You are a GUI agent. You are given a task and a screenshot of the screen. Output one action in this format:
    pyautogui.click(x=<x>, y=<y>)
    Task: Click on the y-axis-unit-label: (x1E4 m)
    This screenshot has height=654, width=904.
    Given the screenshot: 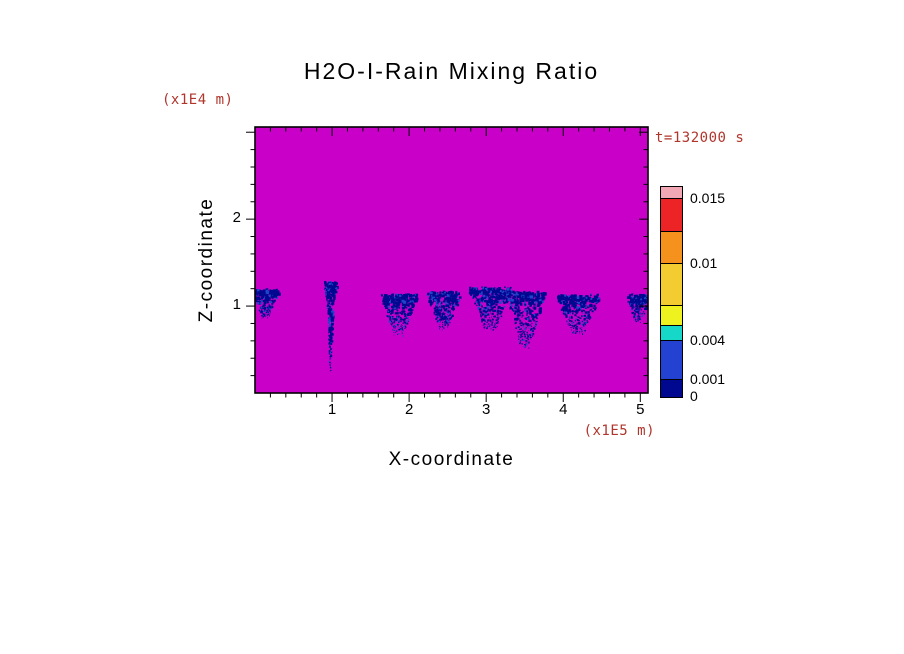 What is the action you would take?
    pyautogui.click(x=198, y=100)
    